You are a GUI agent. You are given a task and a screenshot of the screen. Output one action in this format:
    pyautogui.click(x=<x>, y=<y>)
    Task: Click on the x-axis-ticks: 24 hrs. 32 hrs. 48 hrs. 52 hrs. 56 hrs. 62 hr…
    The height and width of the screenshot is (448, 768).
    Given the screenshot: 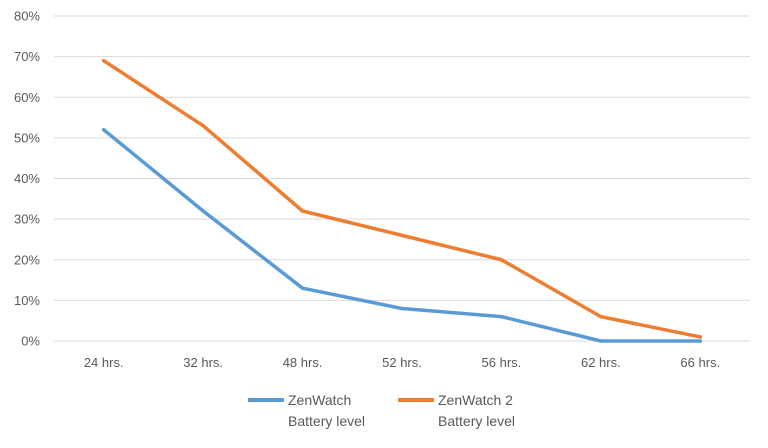 What is the action you would take?
    pyautogui.click(x=402, y=362)
    